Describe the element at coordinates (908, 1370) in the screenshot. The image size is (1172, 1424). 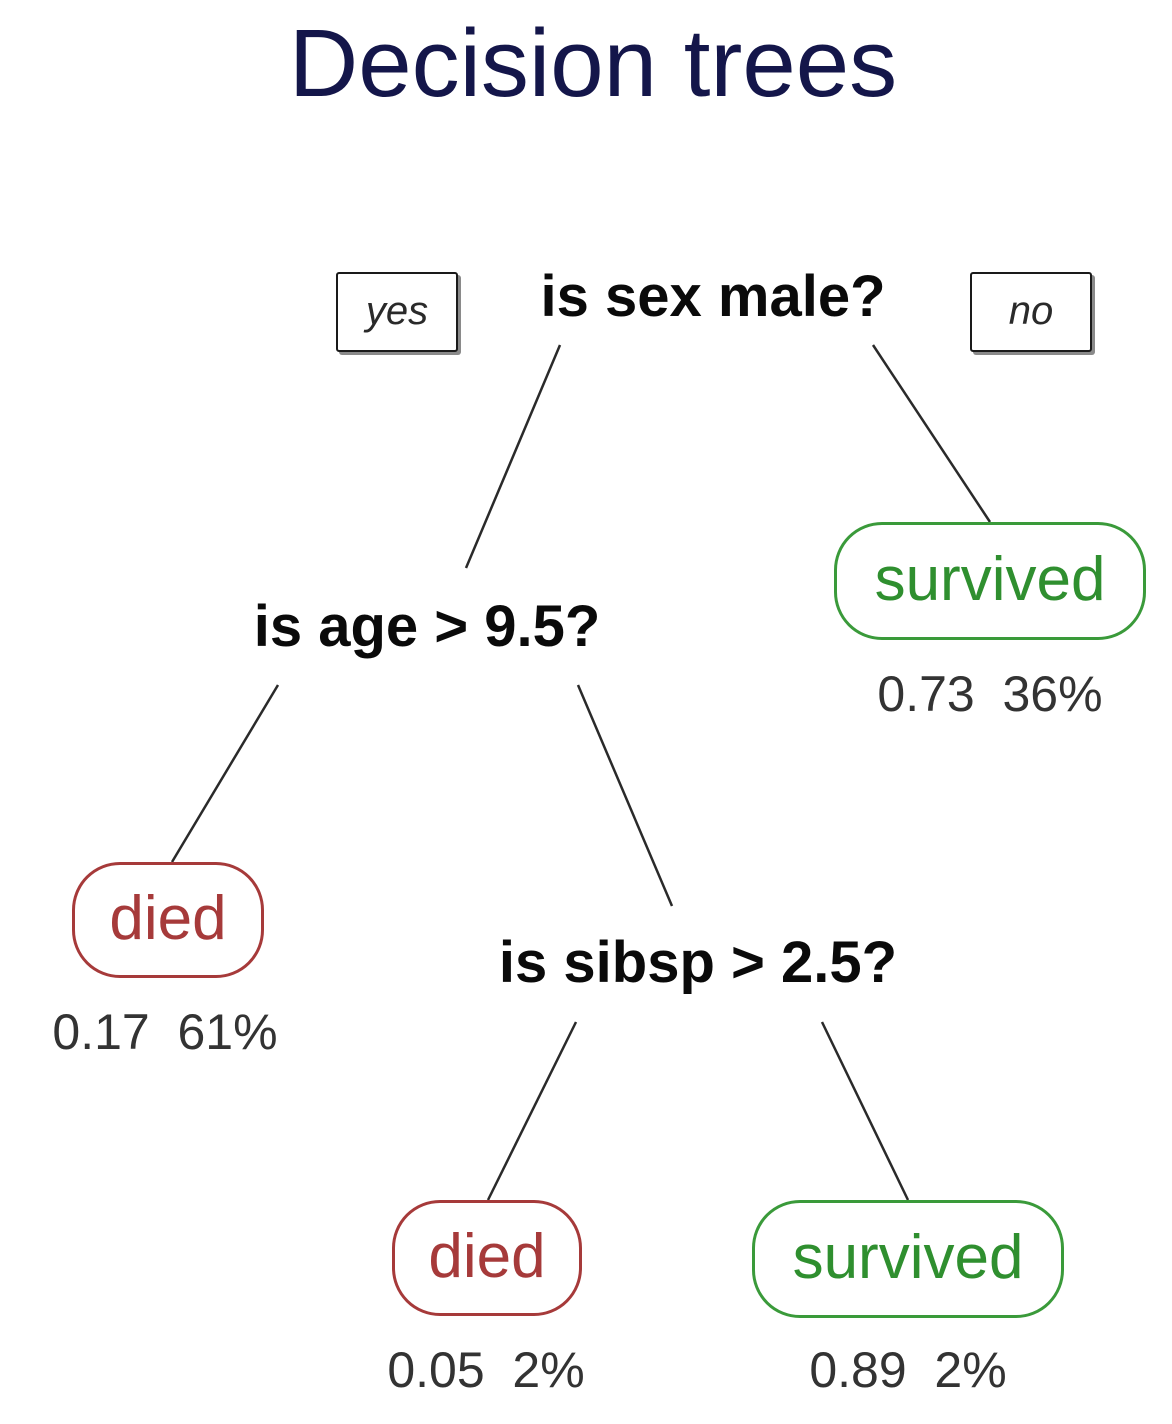
I see `leaf-stats-survived-small-family: 0.89 2%` at that location.